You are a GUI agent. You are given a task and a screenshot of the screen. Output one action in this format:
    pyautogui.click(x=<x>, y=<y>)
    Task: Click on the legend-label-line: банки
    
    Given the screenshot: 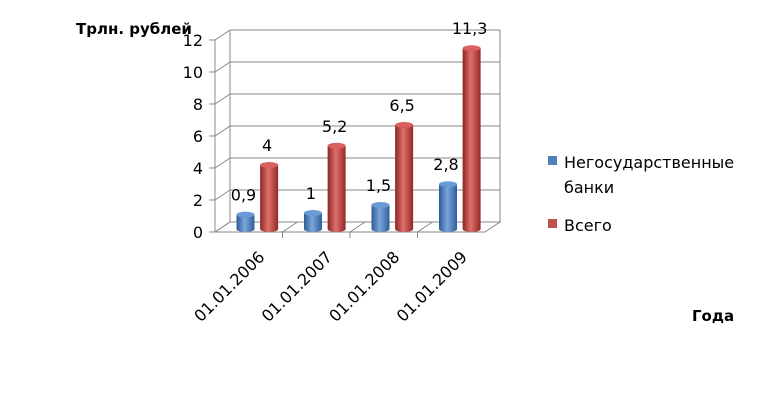 What is the action you would take?
    pyautogui.click(x=589, y=187)
    